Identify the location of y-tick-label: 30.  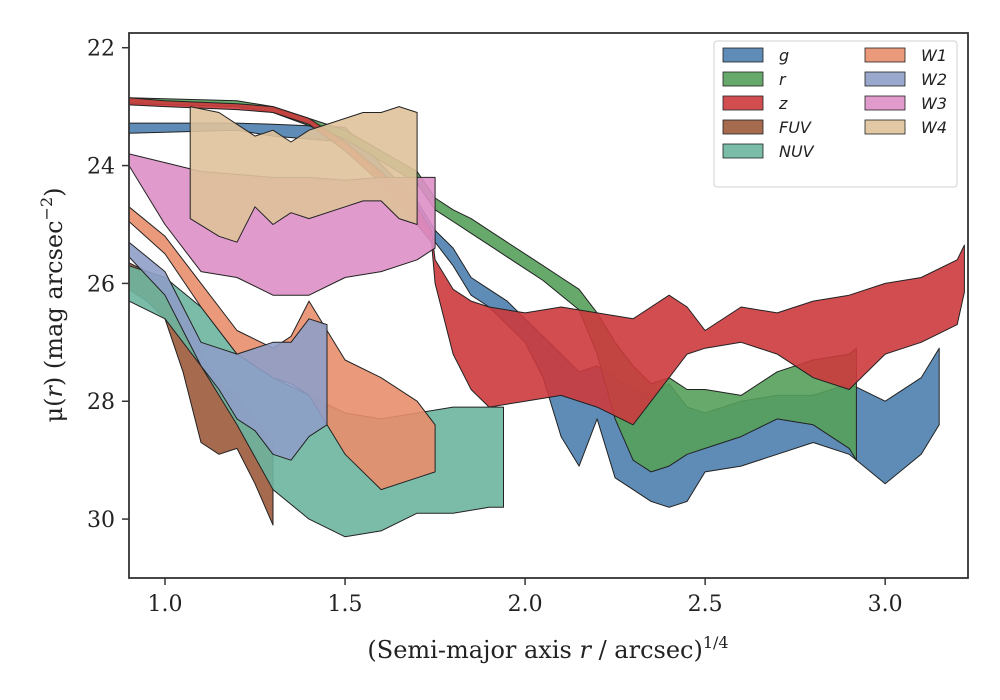
(101, 520).